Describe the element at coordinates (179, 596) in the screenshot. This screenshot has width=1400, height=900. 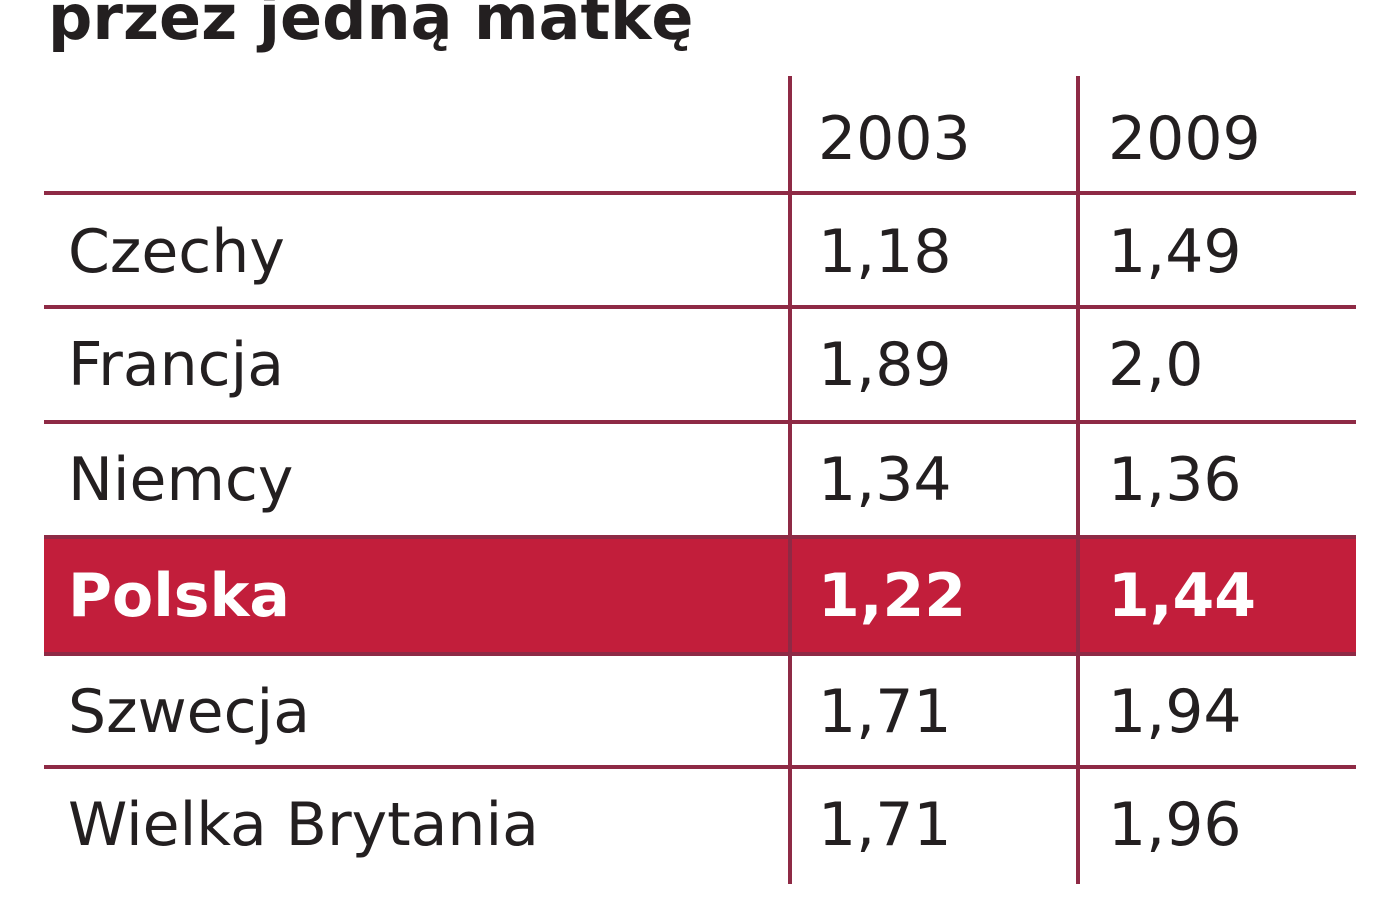
I see `country-cell: Polska` at that location.